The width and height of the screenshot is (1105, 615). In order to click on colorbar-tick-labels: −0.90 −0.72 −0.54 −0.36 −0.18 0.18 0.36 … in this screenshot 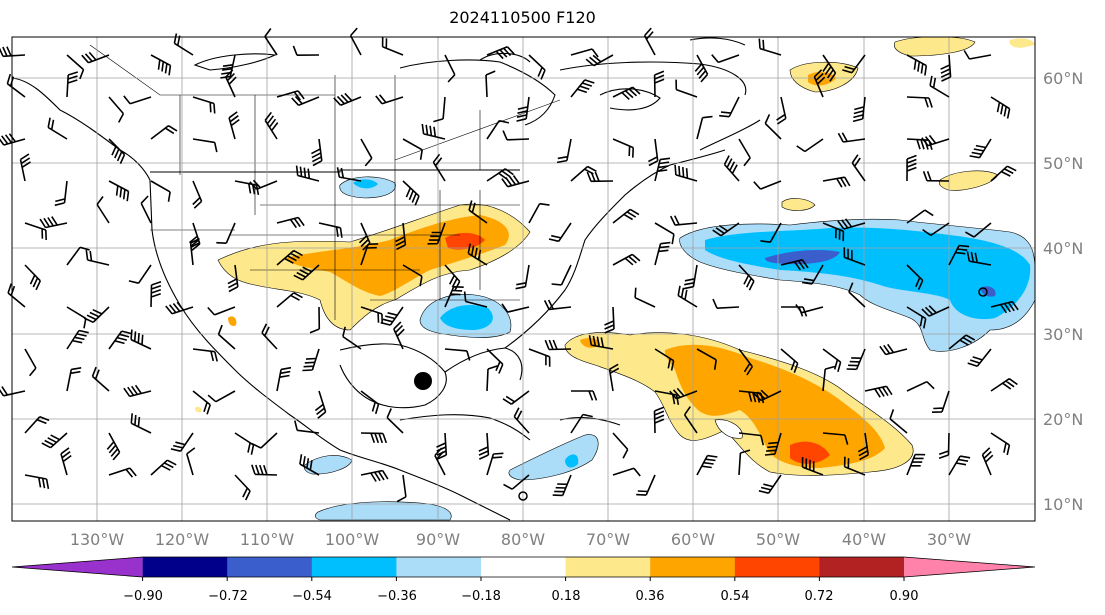, I will do `click(520, 596)`.